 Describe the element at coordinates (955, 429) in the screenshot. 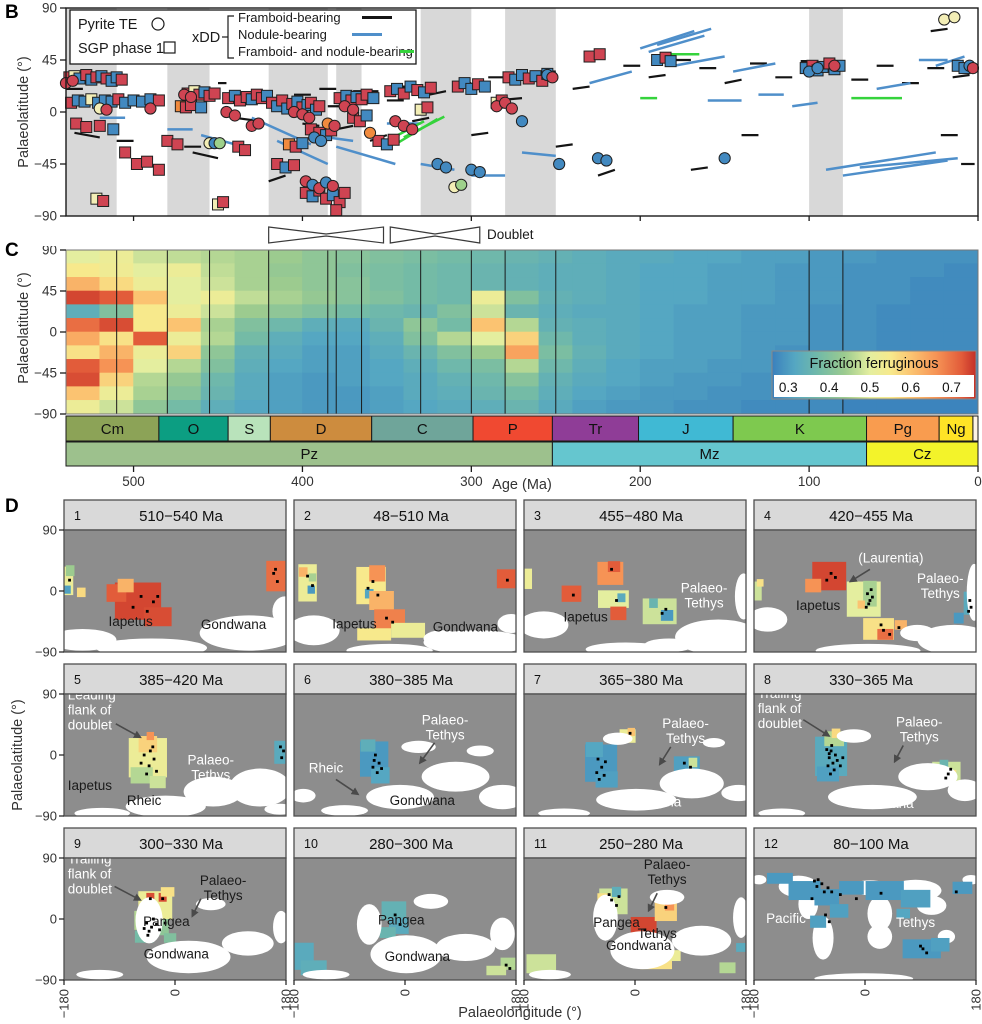

I see `period-label: Ng` at that location.